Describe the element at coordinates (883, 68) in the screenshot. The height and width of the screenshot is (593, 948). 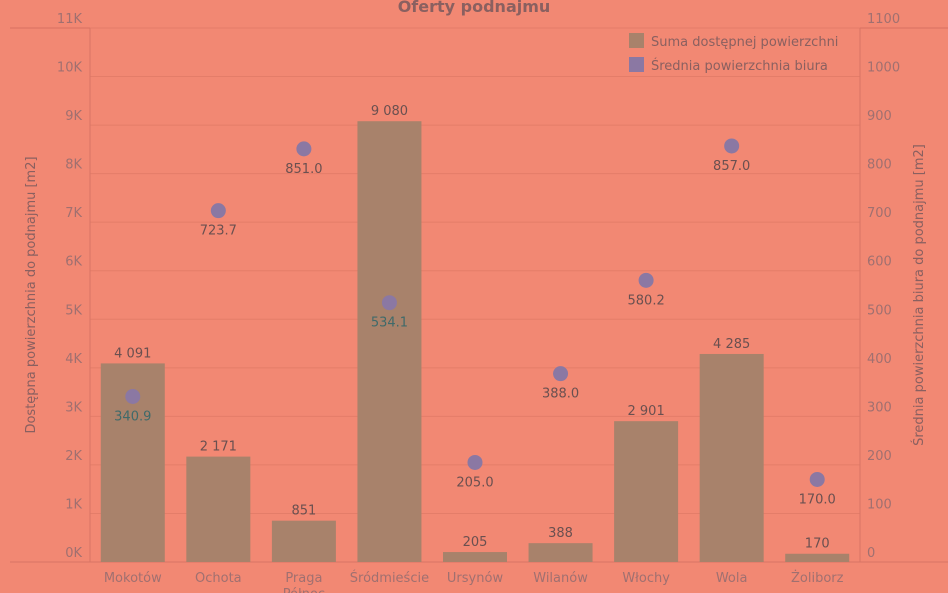
I see `right-tick-label: 1000` at that location.